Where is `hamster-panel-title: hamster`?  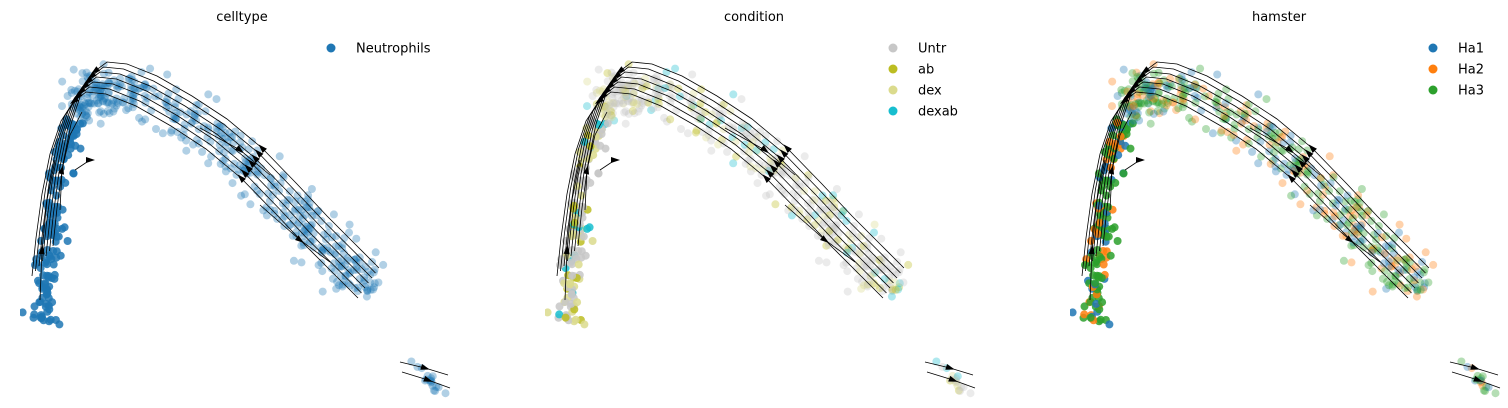
hamster-panel-title: hamster is located at coordinates (1279, 17).